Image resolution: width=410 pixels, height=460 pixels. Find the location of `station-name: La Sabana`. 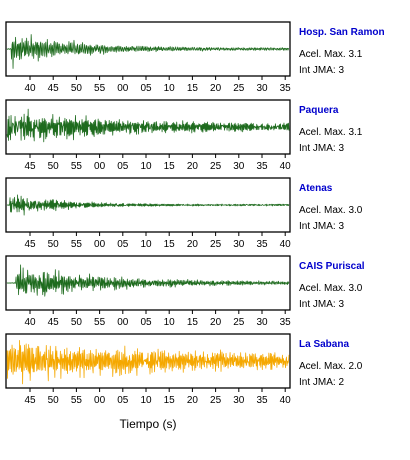

station-name: La Sabana is located at coordinates (324, 344).